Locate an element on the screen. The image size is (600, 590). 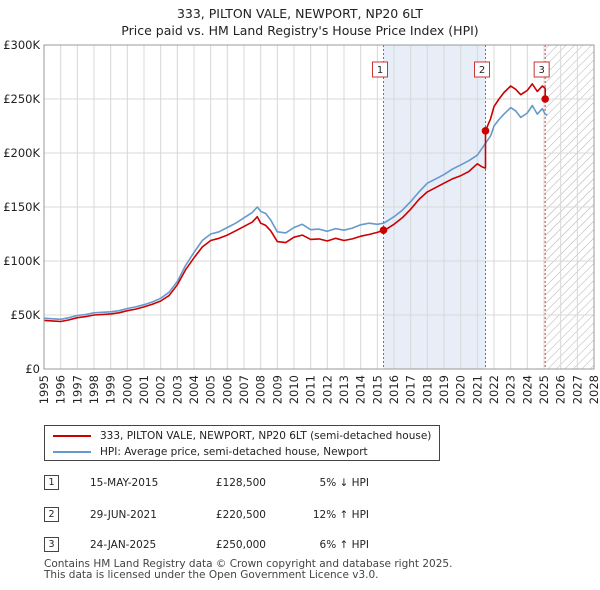
x-tick-label: 2016 is located at coordinates (394, 389).